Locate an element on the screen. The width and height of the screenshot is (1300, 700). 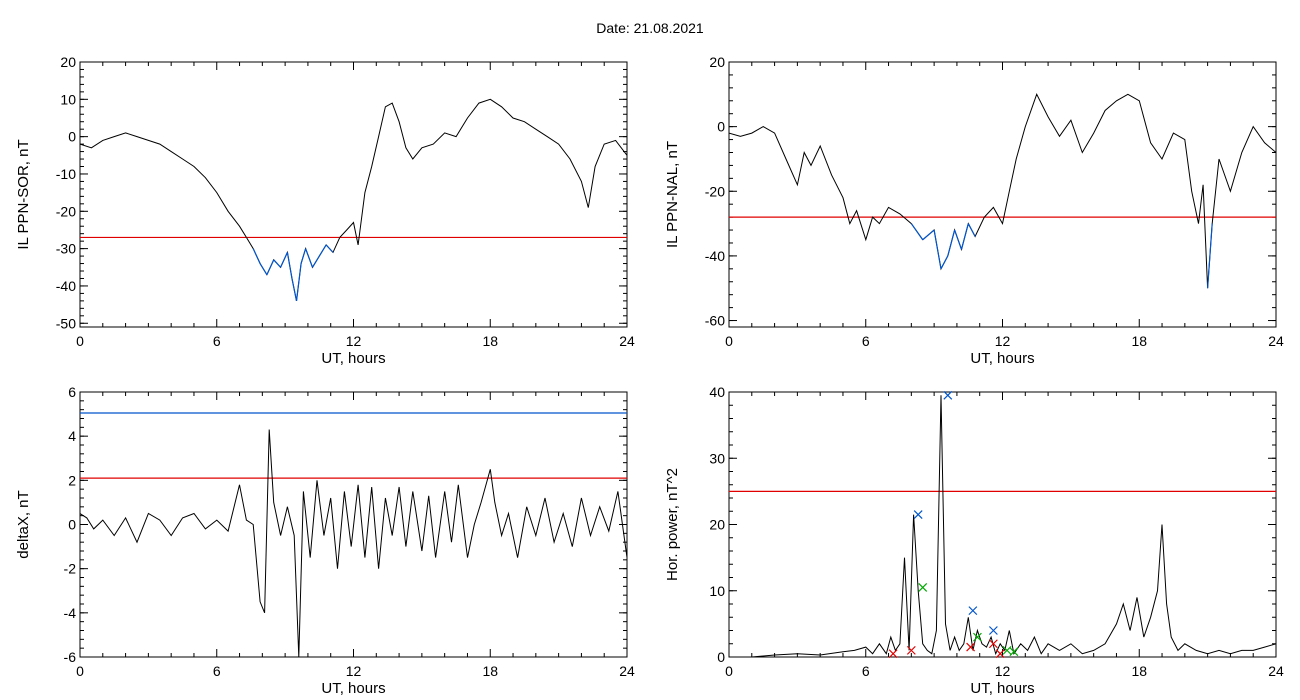
y-axis-label: IL PPN-NAL, nT is located at coordinates (672, 194).